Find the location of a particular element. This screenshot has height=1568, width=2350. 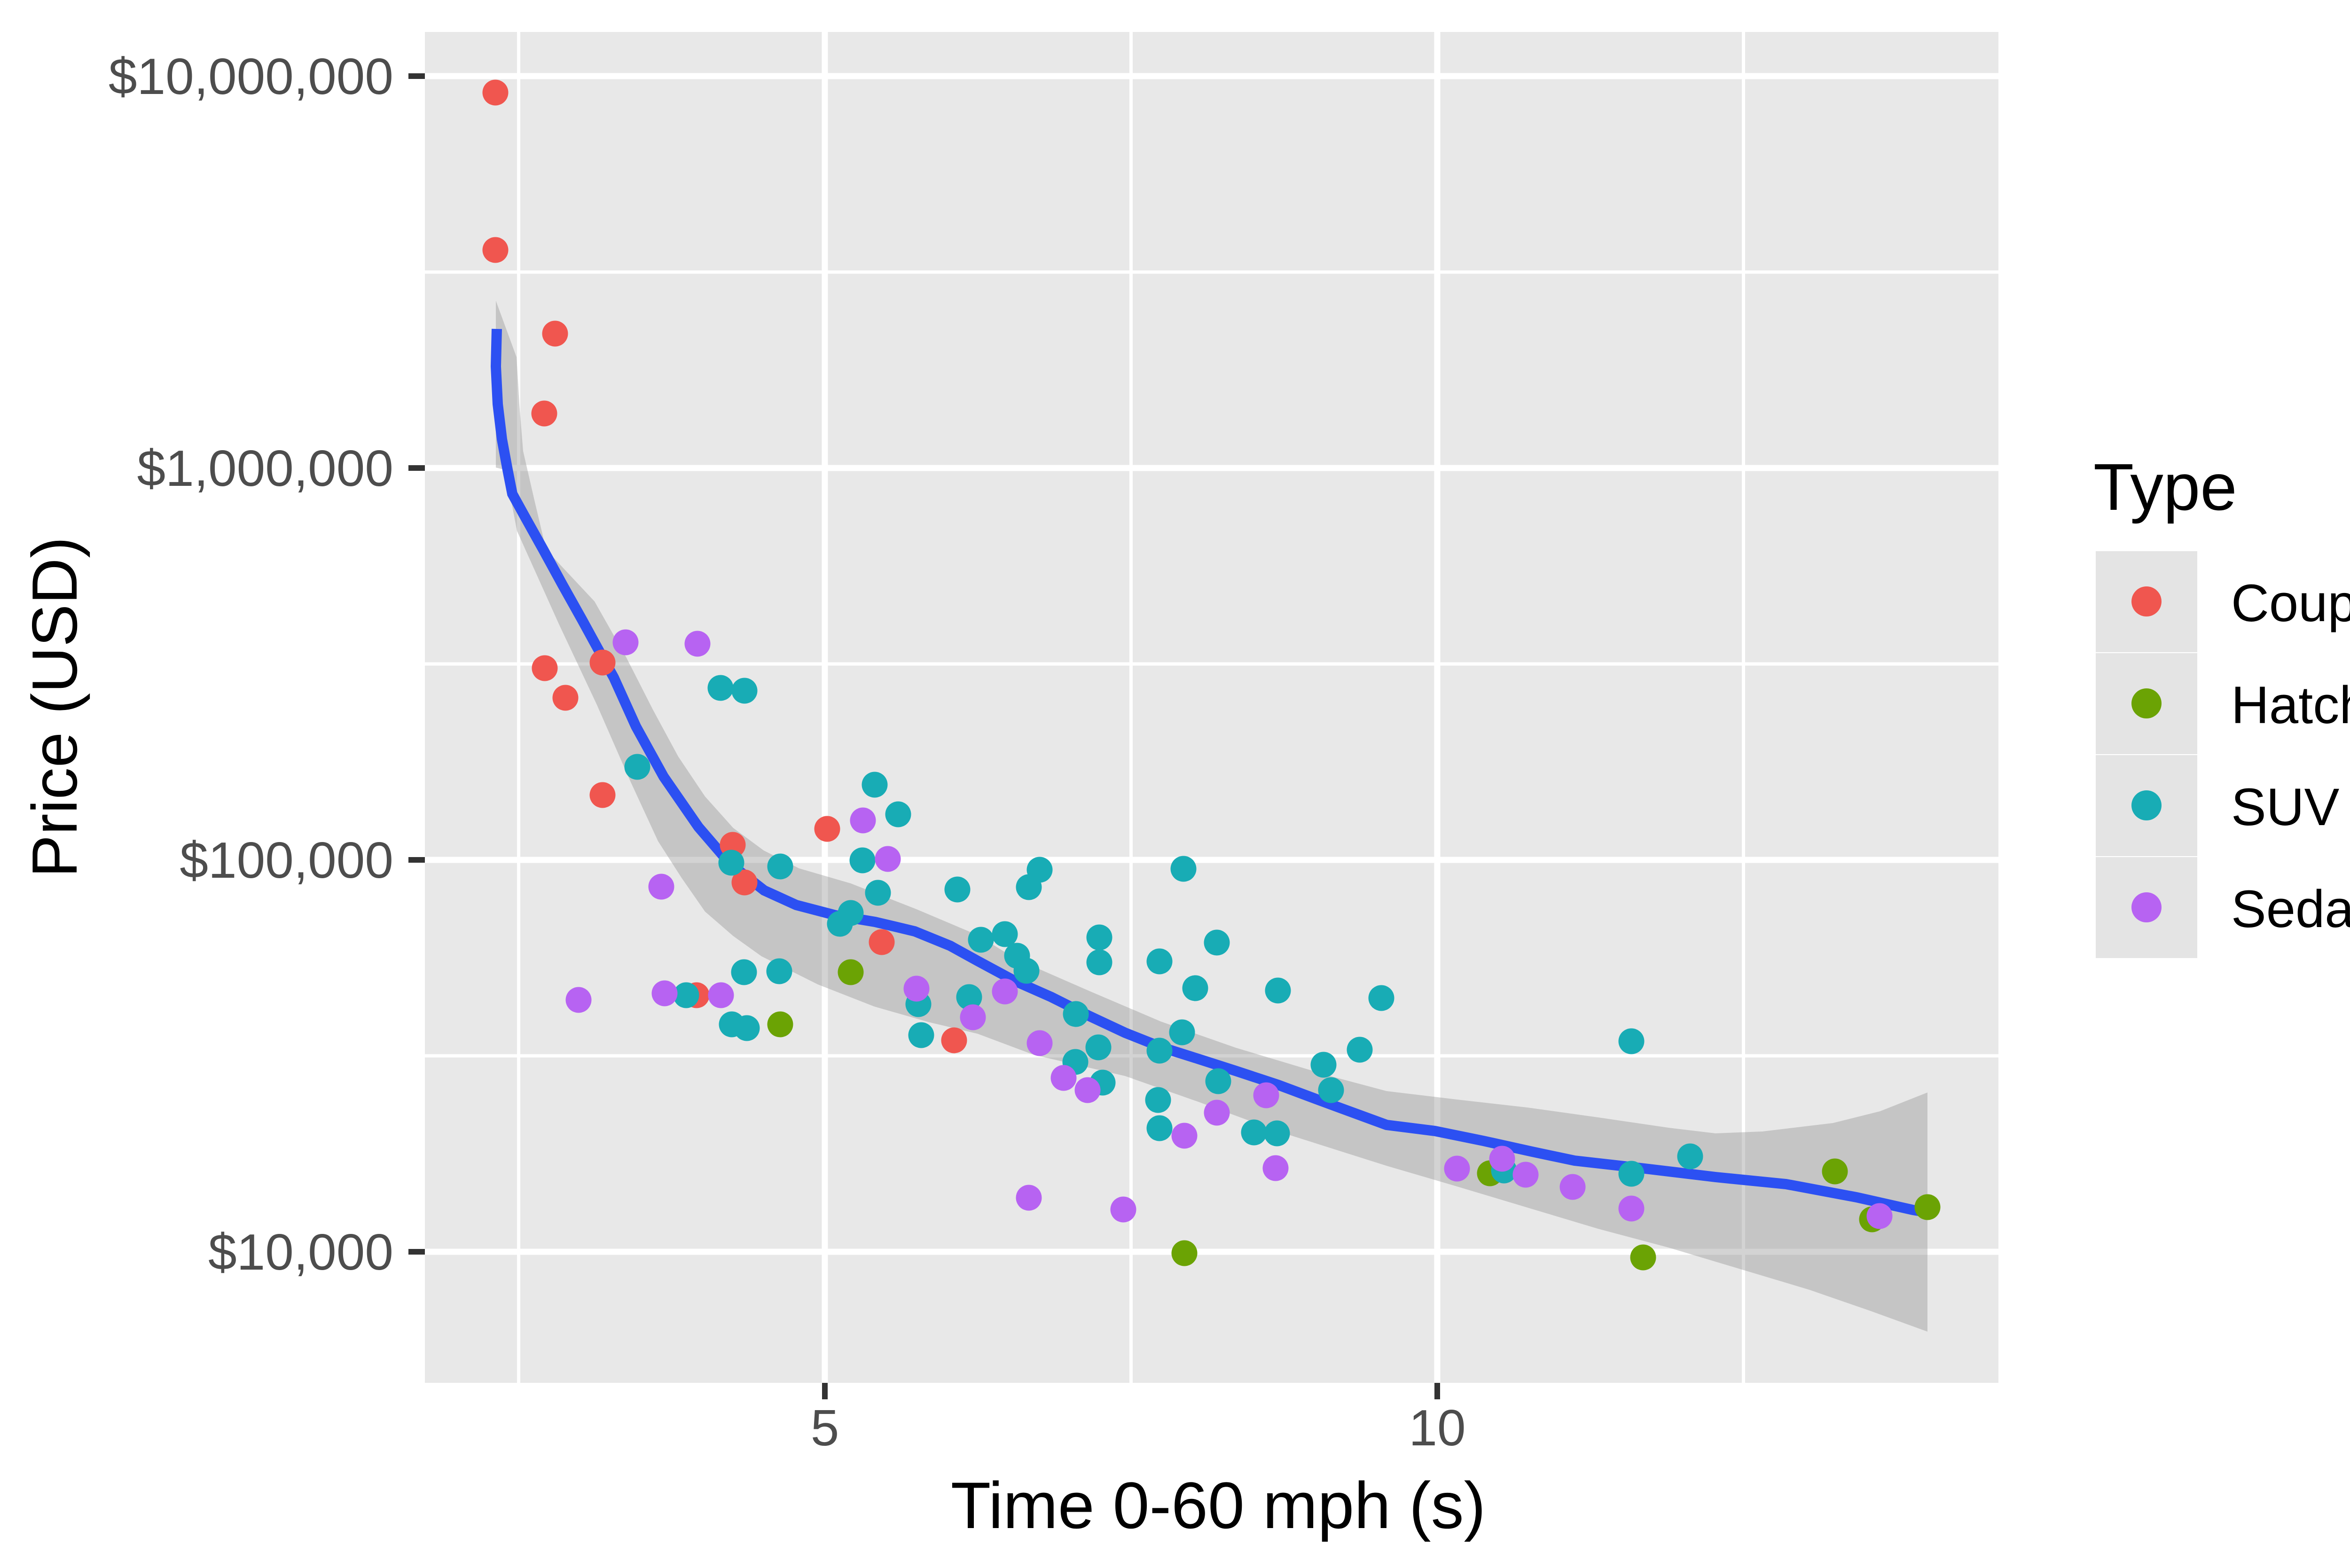

svg-text: SUV is located at coordinates (2285, 807).